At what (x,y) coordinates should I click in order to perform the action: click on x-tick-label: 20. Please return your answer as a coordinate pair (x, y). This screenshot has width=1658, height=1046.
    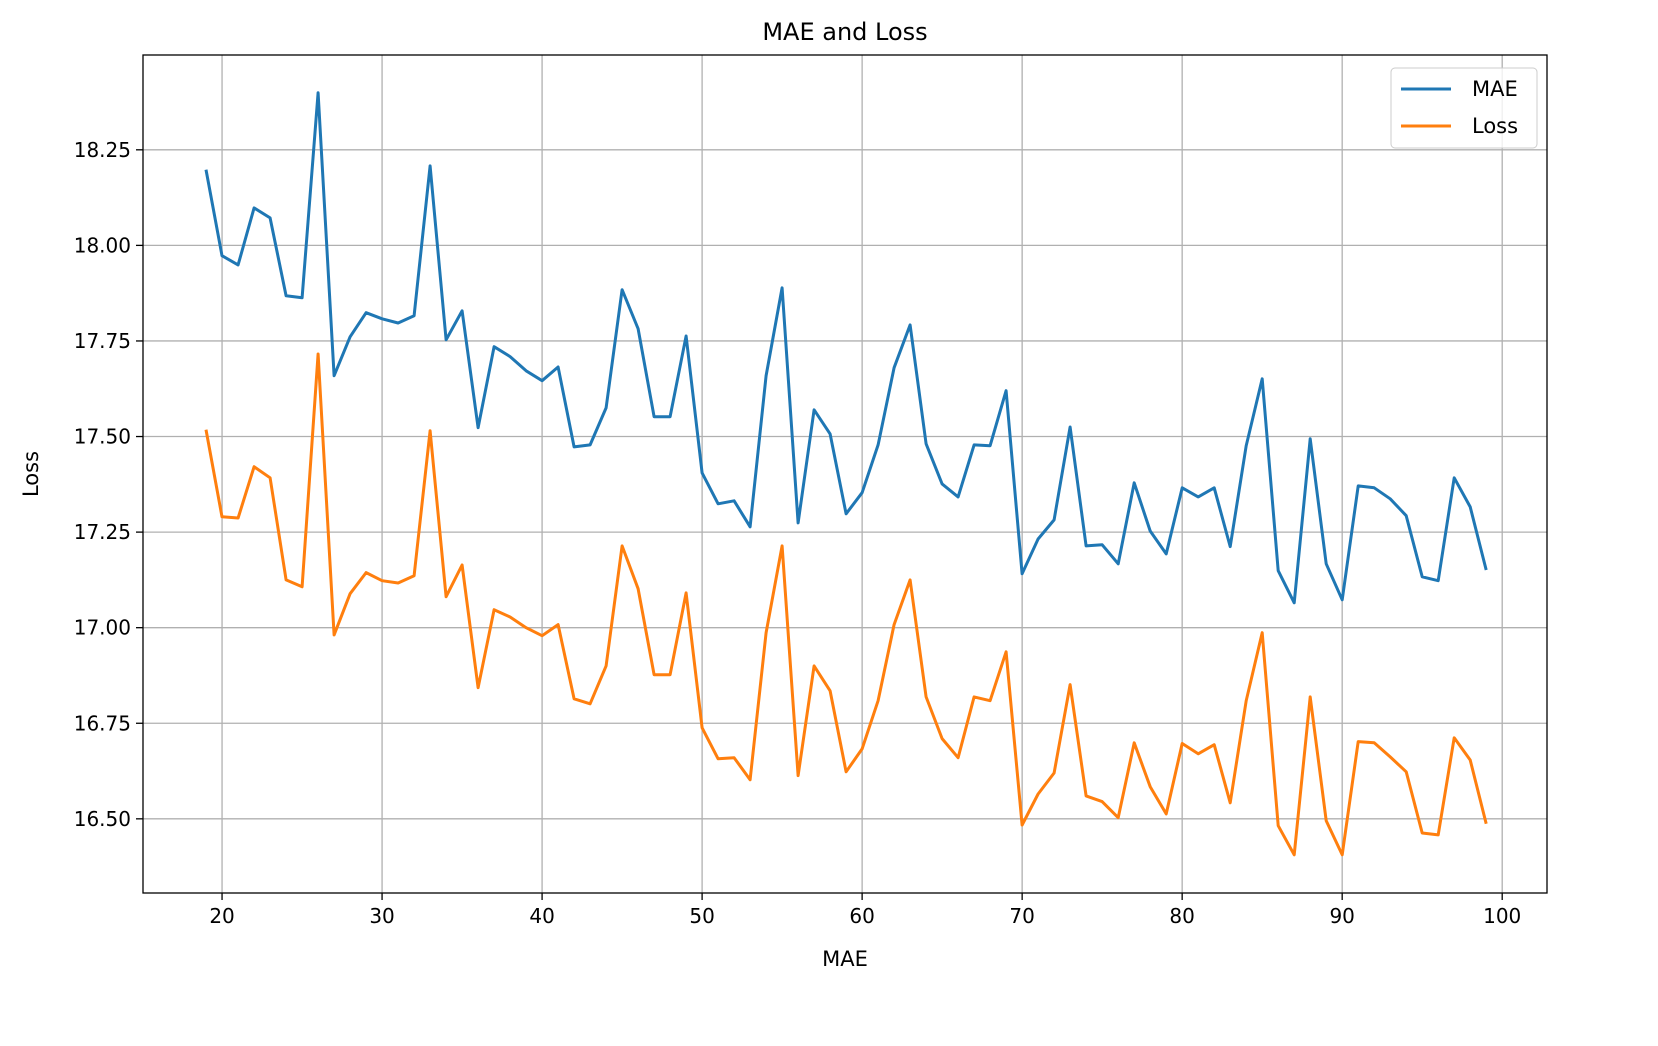
    Looking at the image, I should click on (221, 916).